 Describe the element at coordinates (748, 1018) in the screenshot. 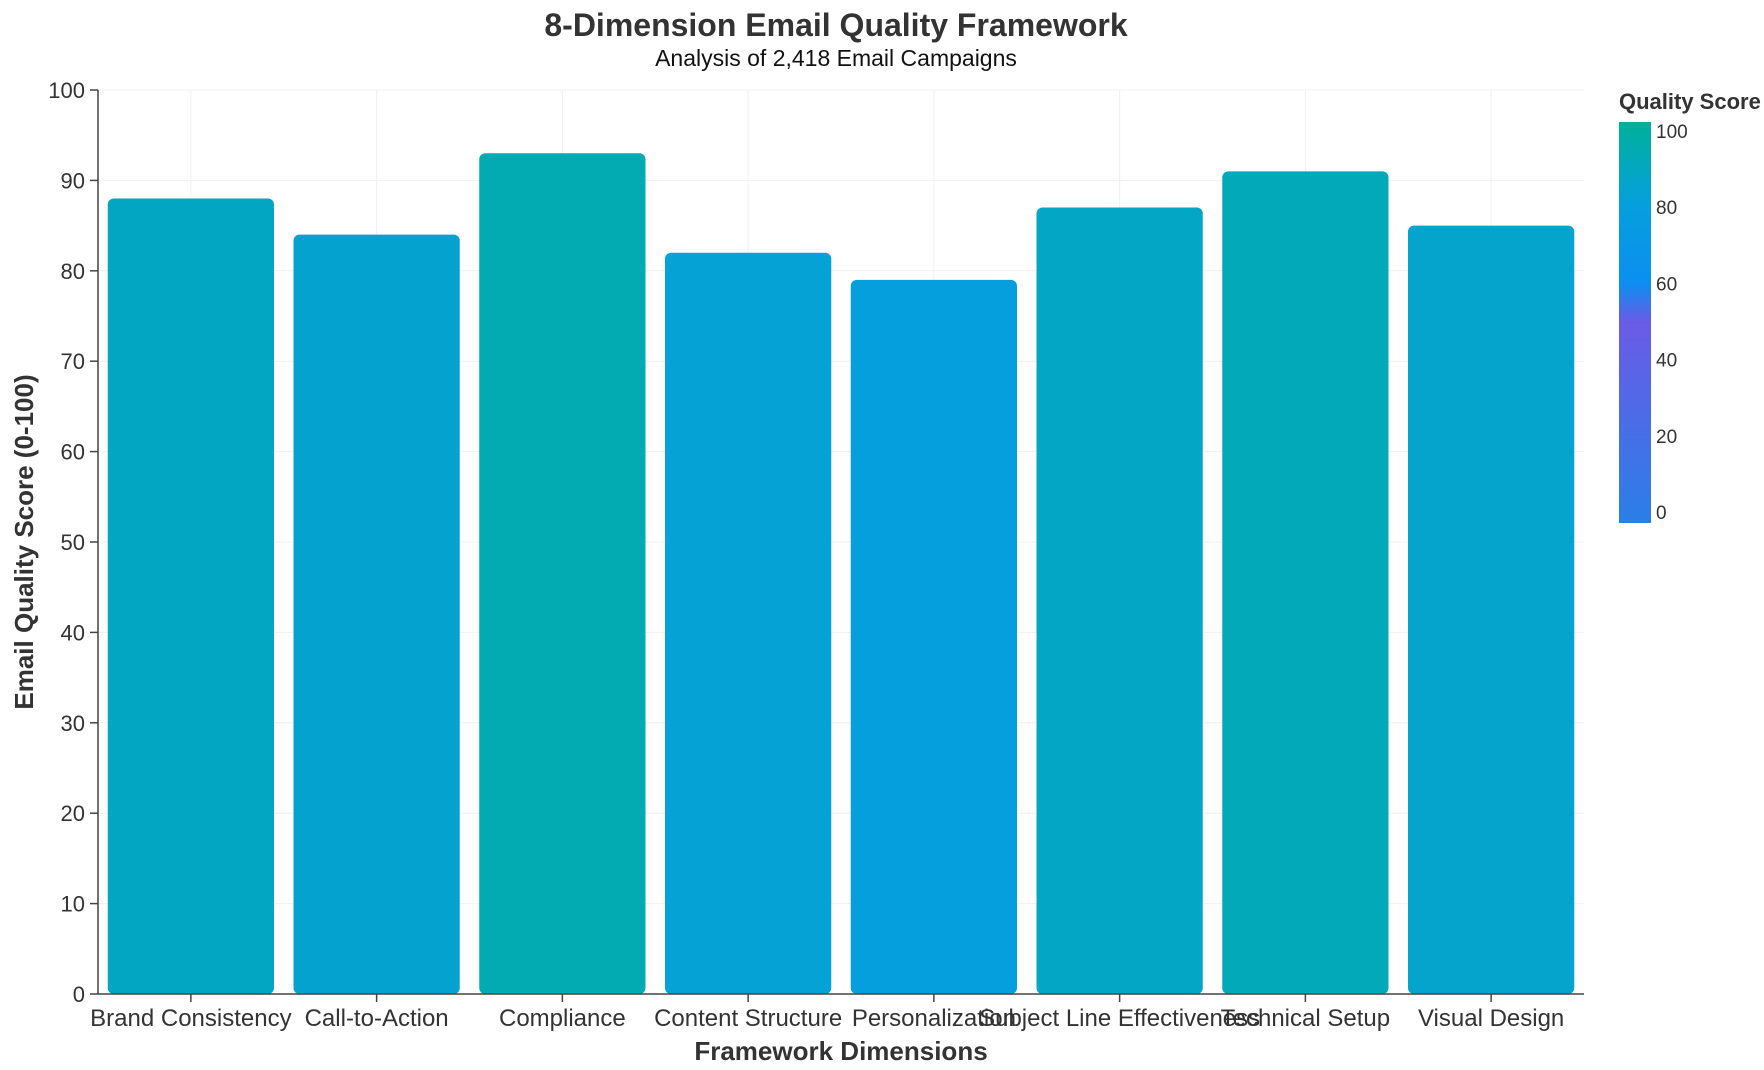

I see `x-tick-label: Content Structure` at that location.